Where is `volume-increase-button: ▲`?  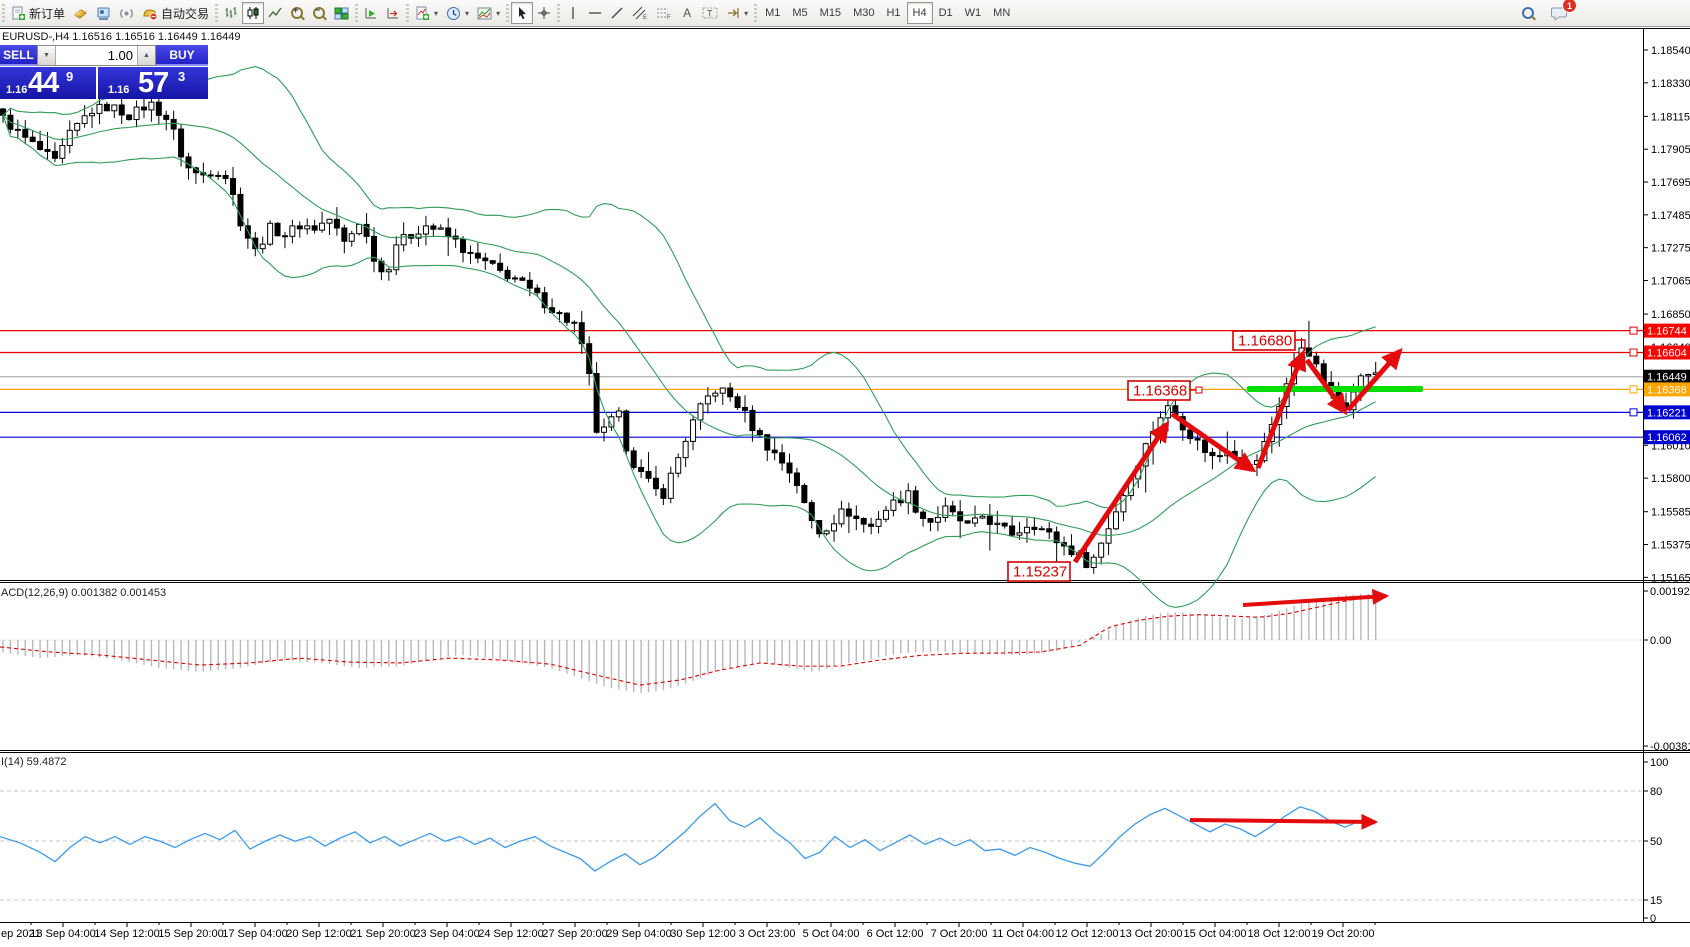 volume-increase-button: ▲ is located at coordinates (146, 55).